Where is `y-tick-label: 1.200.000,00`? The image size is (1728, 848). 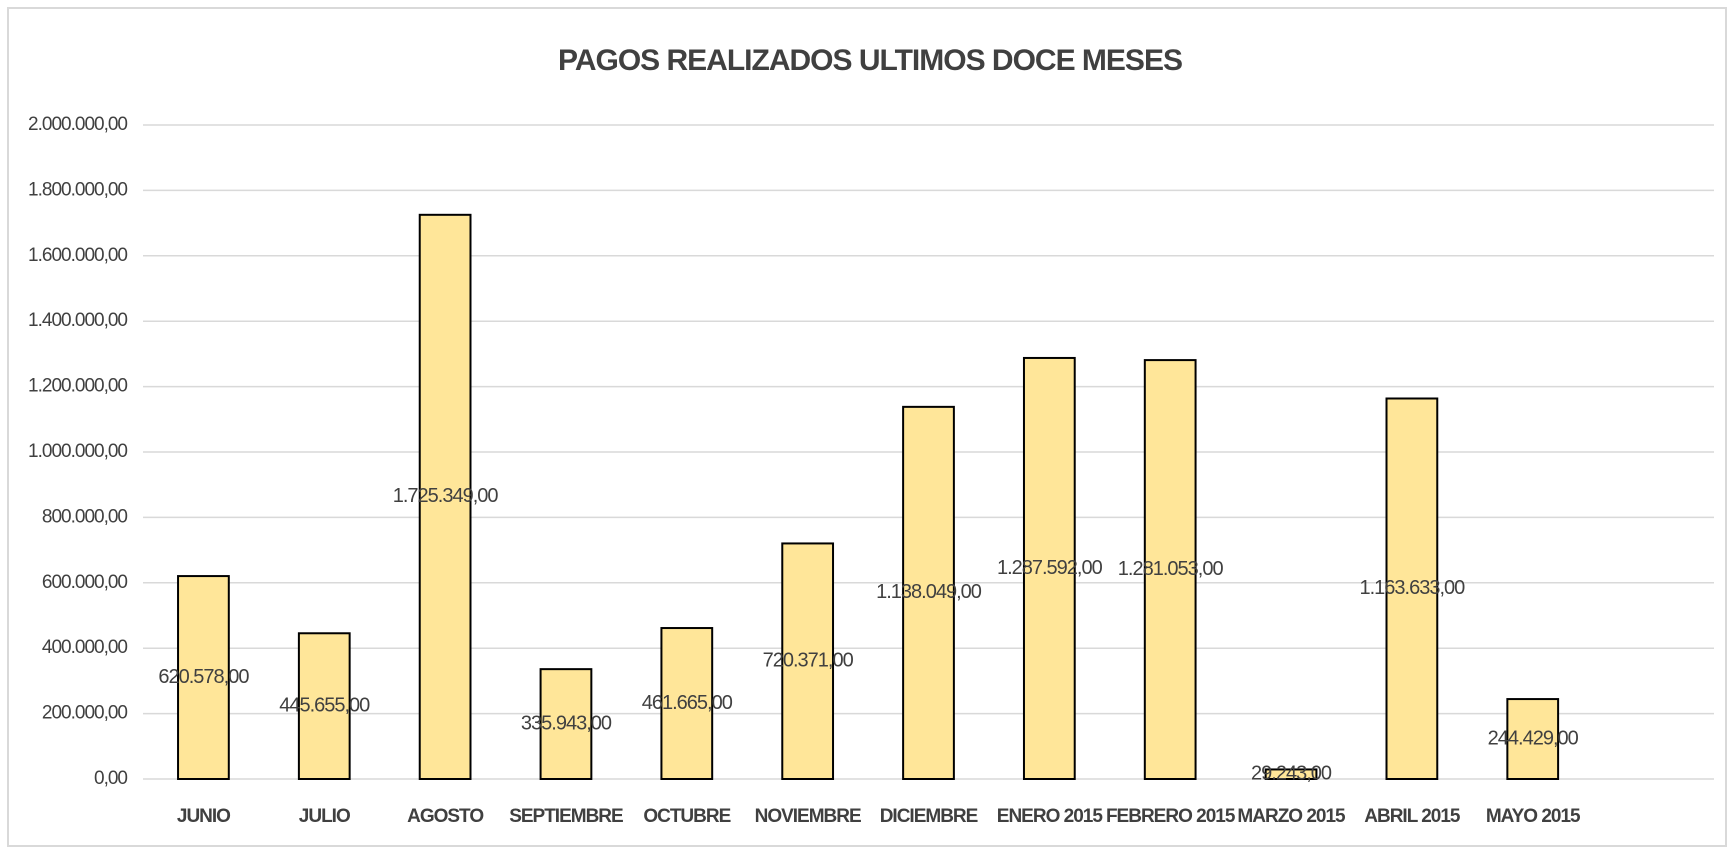 y-tick-label: 1.200.000,00 is located at coordinates (77, 386).